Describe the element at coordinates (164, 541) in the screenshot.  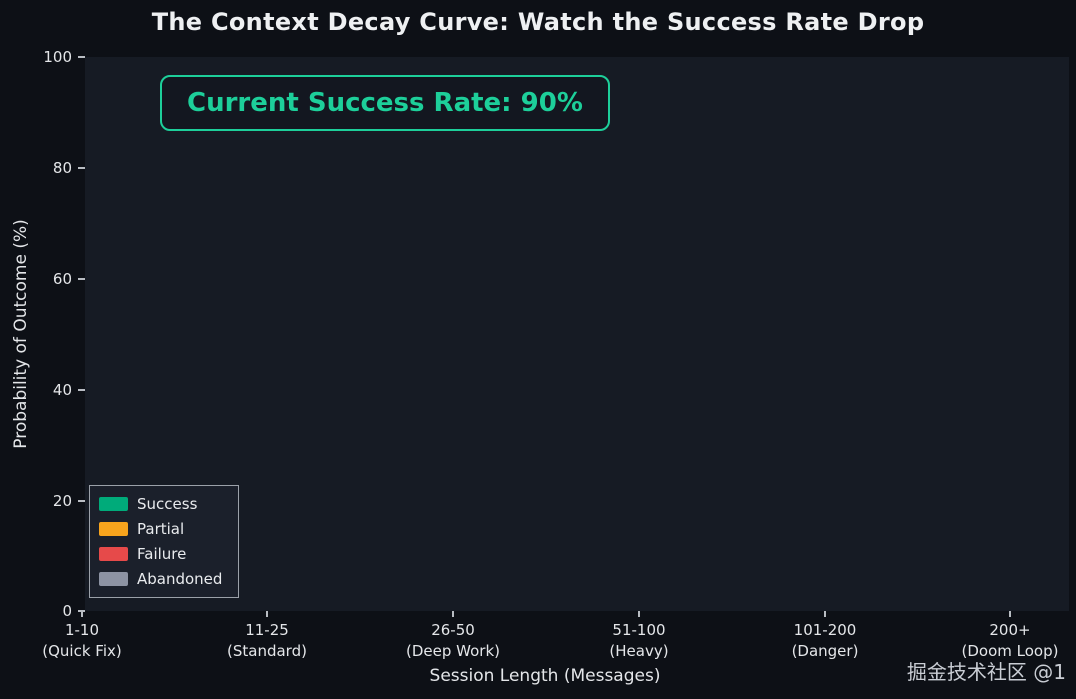
I see `chart-legend: Success Partial Failure Abandoned` at that location.